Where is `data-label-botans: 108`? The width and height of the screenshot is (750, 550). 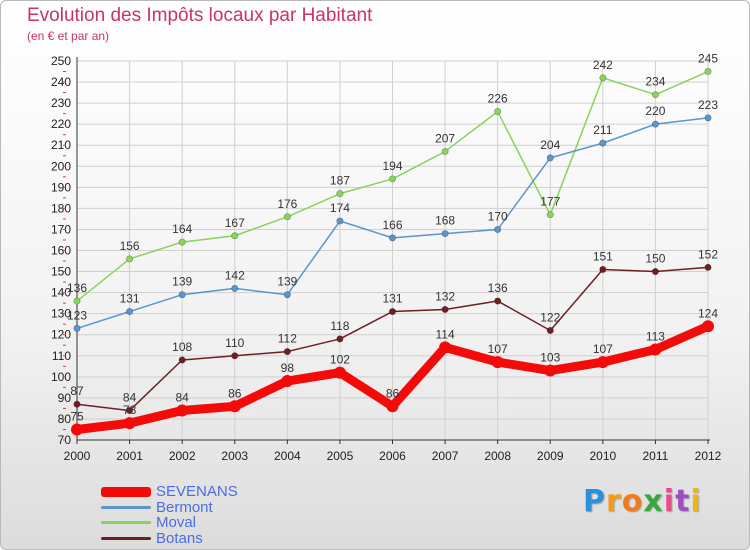 data-label-botans: 108 is located at coordinates (182, 347).